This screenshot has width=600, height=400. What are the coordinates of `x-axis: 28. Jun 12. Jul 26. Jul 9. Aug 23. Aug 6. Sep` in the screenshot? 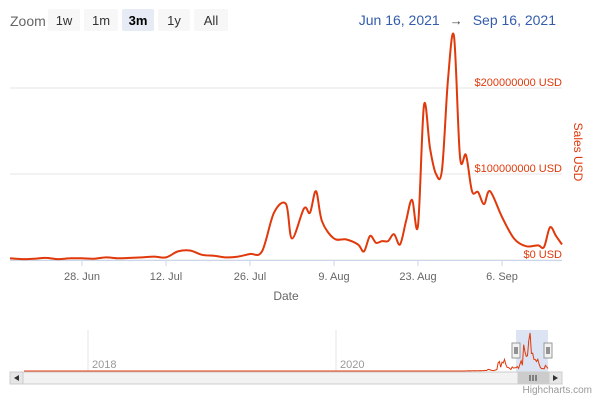 It's located at (291, 271).